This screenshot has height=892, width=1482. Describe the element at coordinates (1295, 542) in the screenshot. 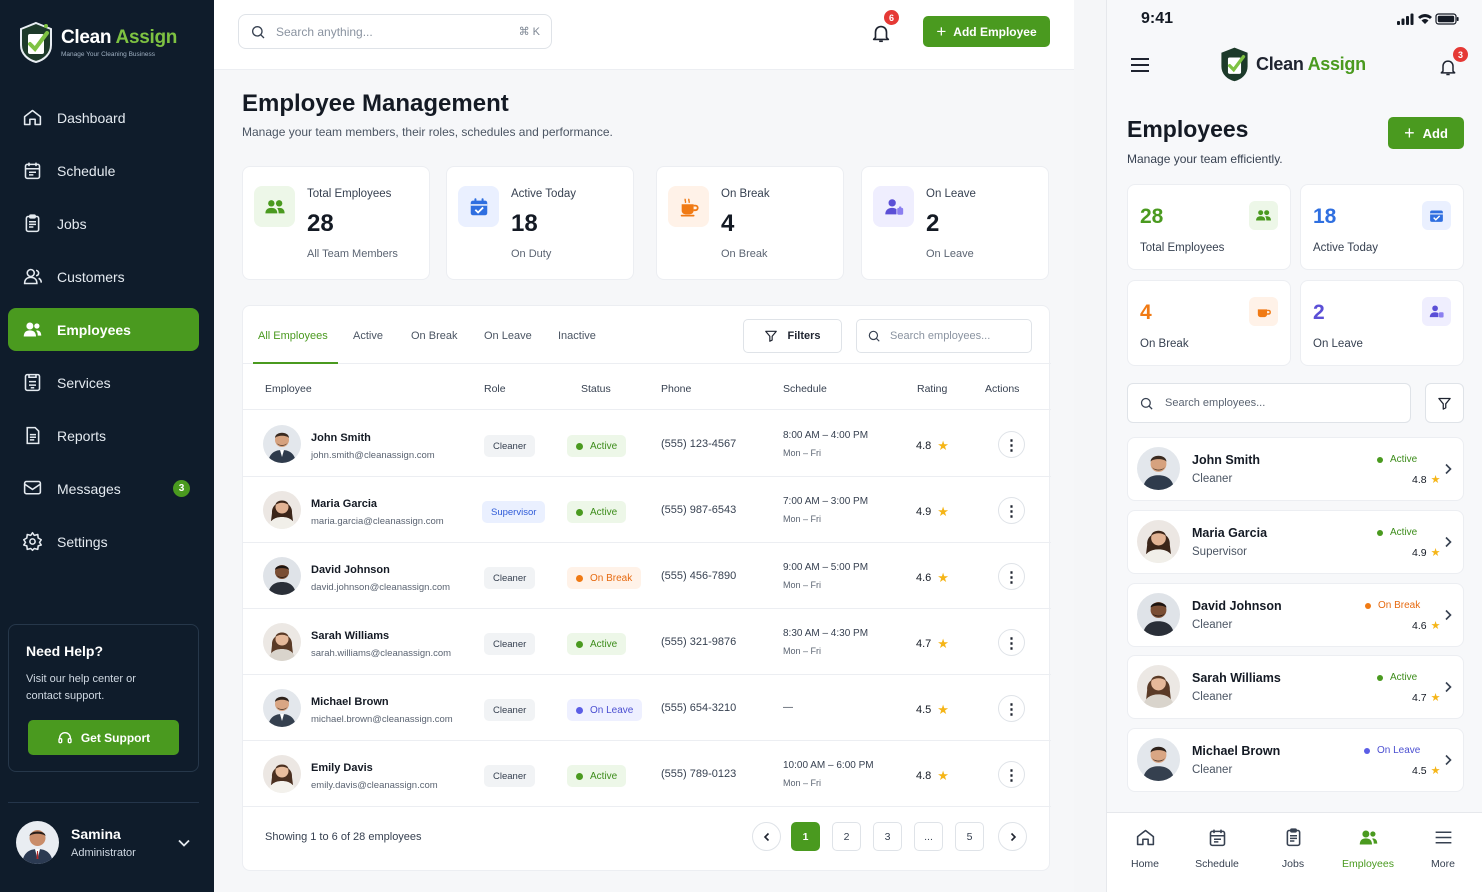

I see `employee-card: Maria Garcia Supervisor Active 4.9 ★` at that location.